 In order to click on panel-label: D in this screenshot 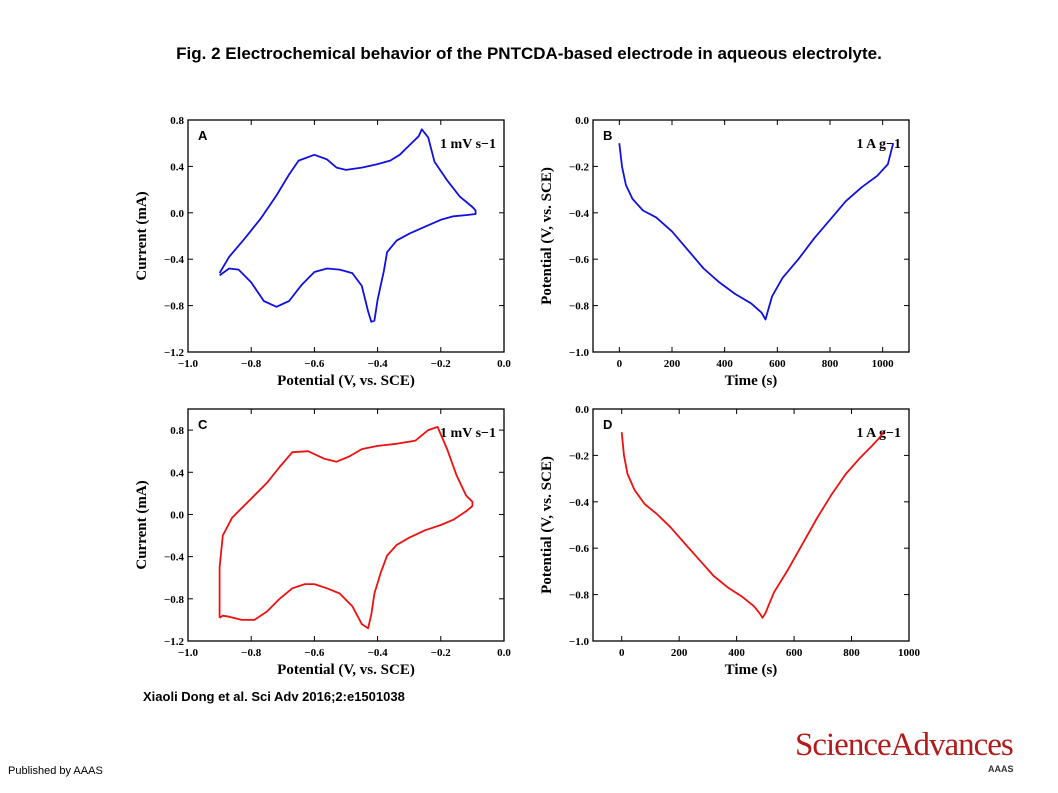, I will do `click(607, 424)`.